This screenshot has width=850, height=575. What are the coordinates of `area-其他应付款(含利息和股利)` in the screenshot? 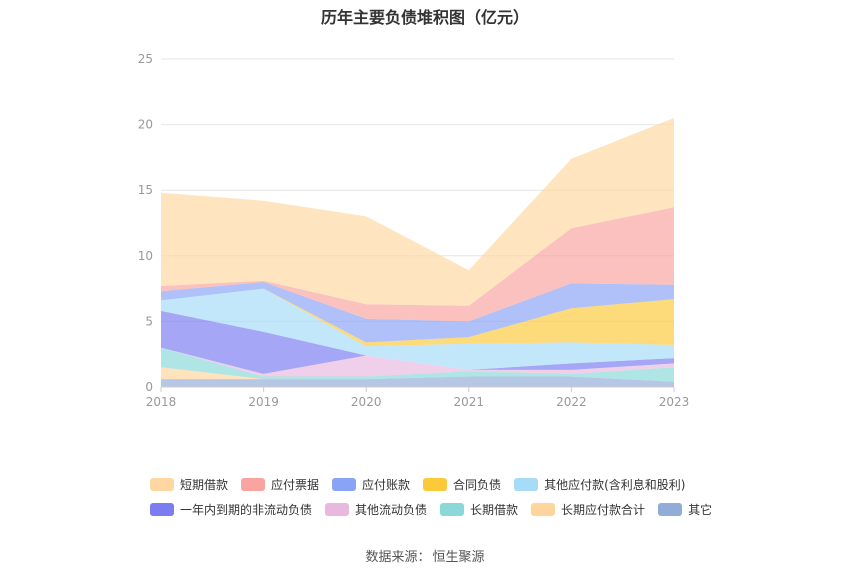 It's located at (417, 329).